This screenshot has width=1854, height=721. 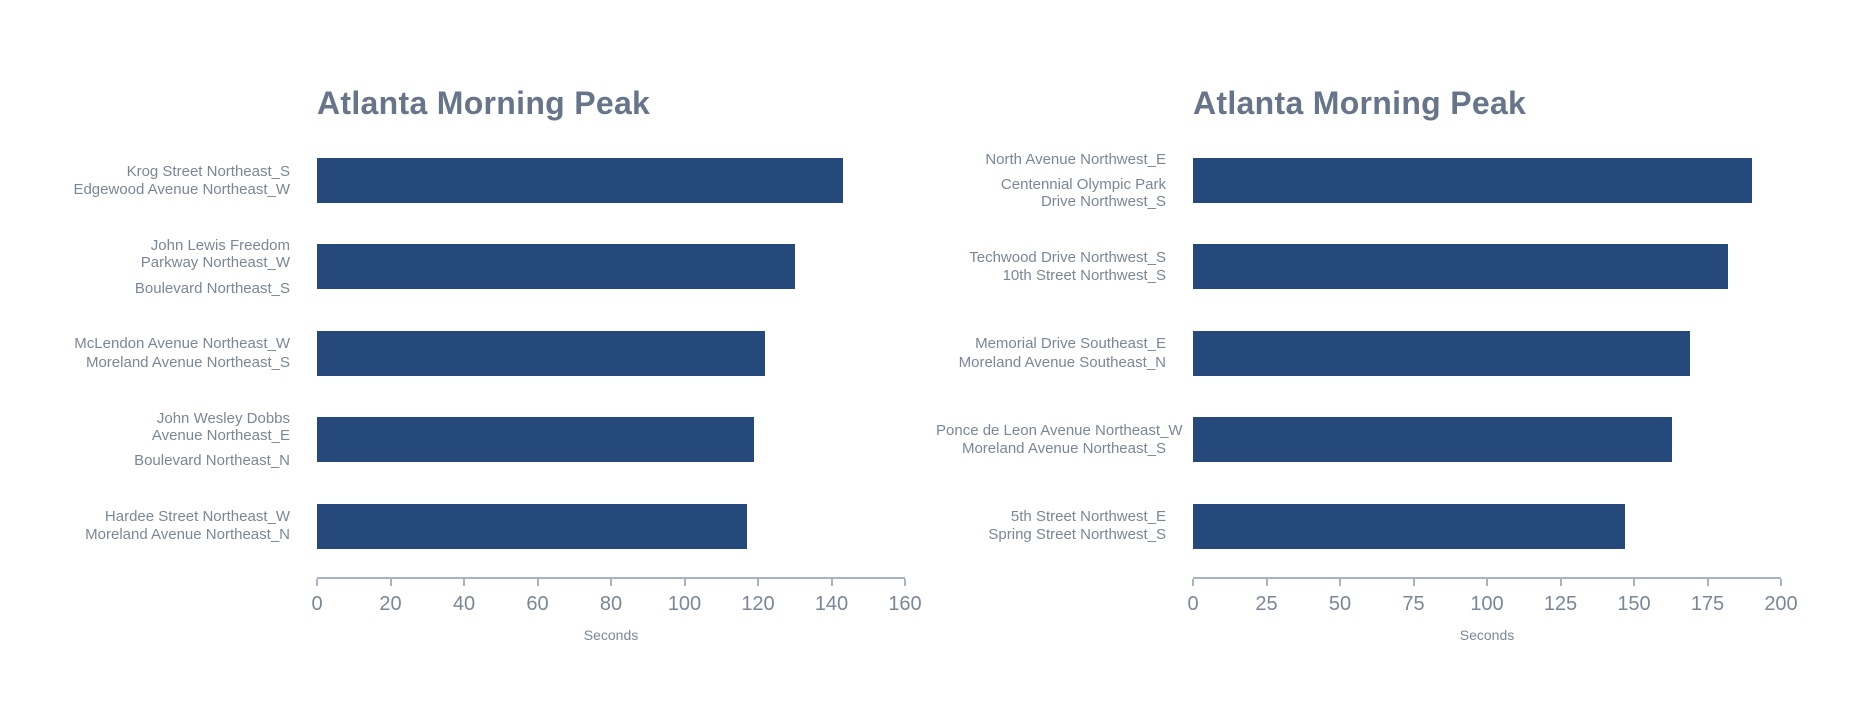 What do you see at coordinates (1413, 604) in the screenshot?
I see `x-tick-label: 75` at bounding box center [1413, 604].